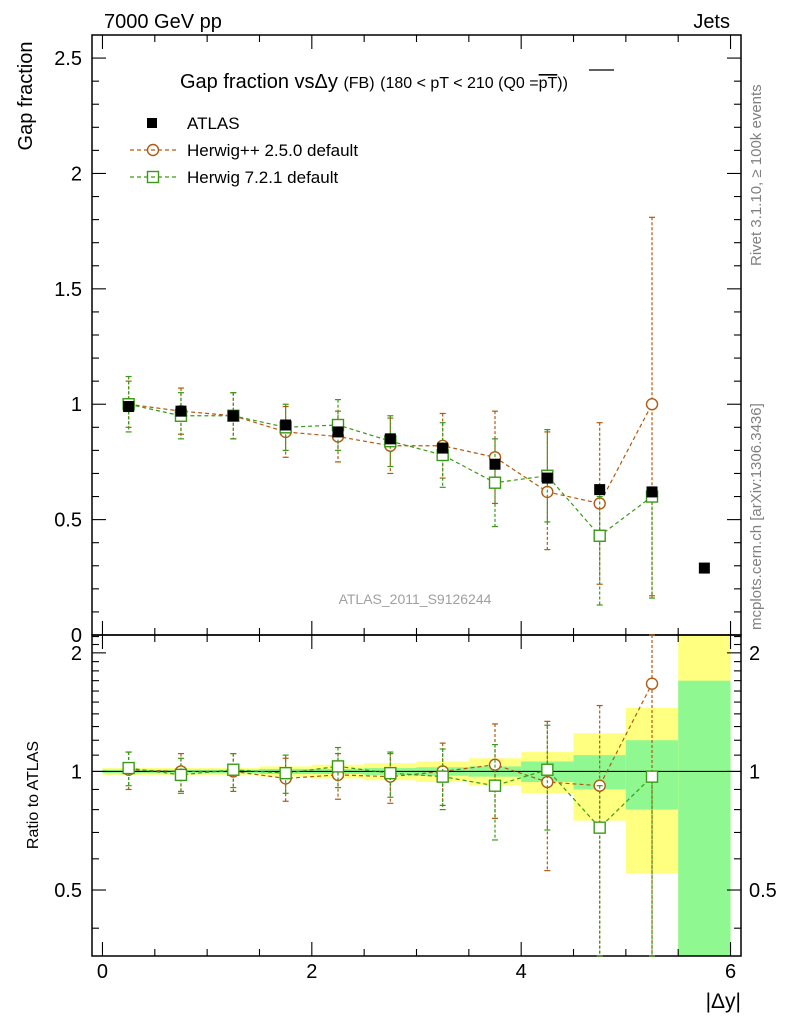 This screenshot has width=786, height=1024. I want to click on title-pt: pT, so click(548, 83).